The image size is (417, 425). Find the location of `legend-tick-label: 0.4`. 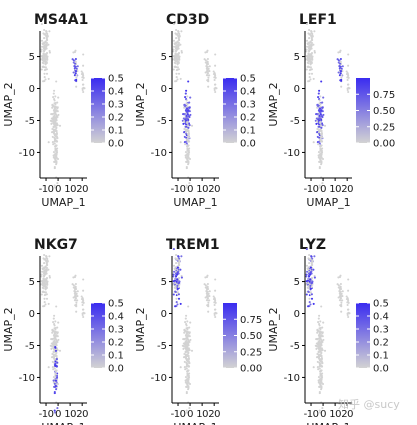

legend-tick-label: 0.4 is located at coordinates (116, 92).